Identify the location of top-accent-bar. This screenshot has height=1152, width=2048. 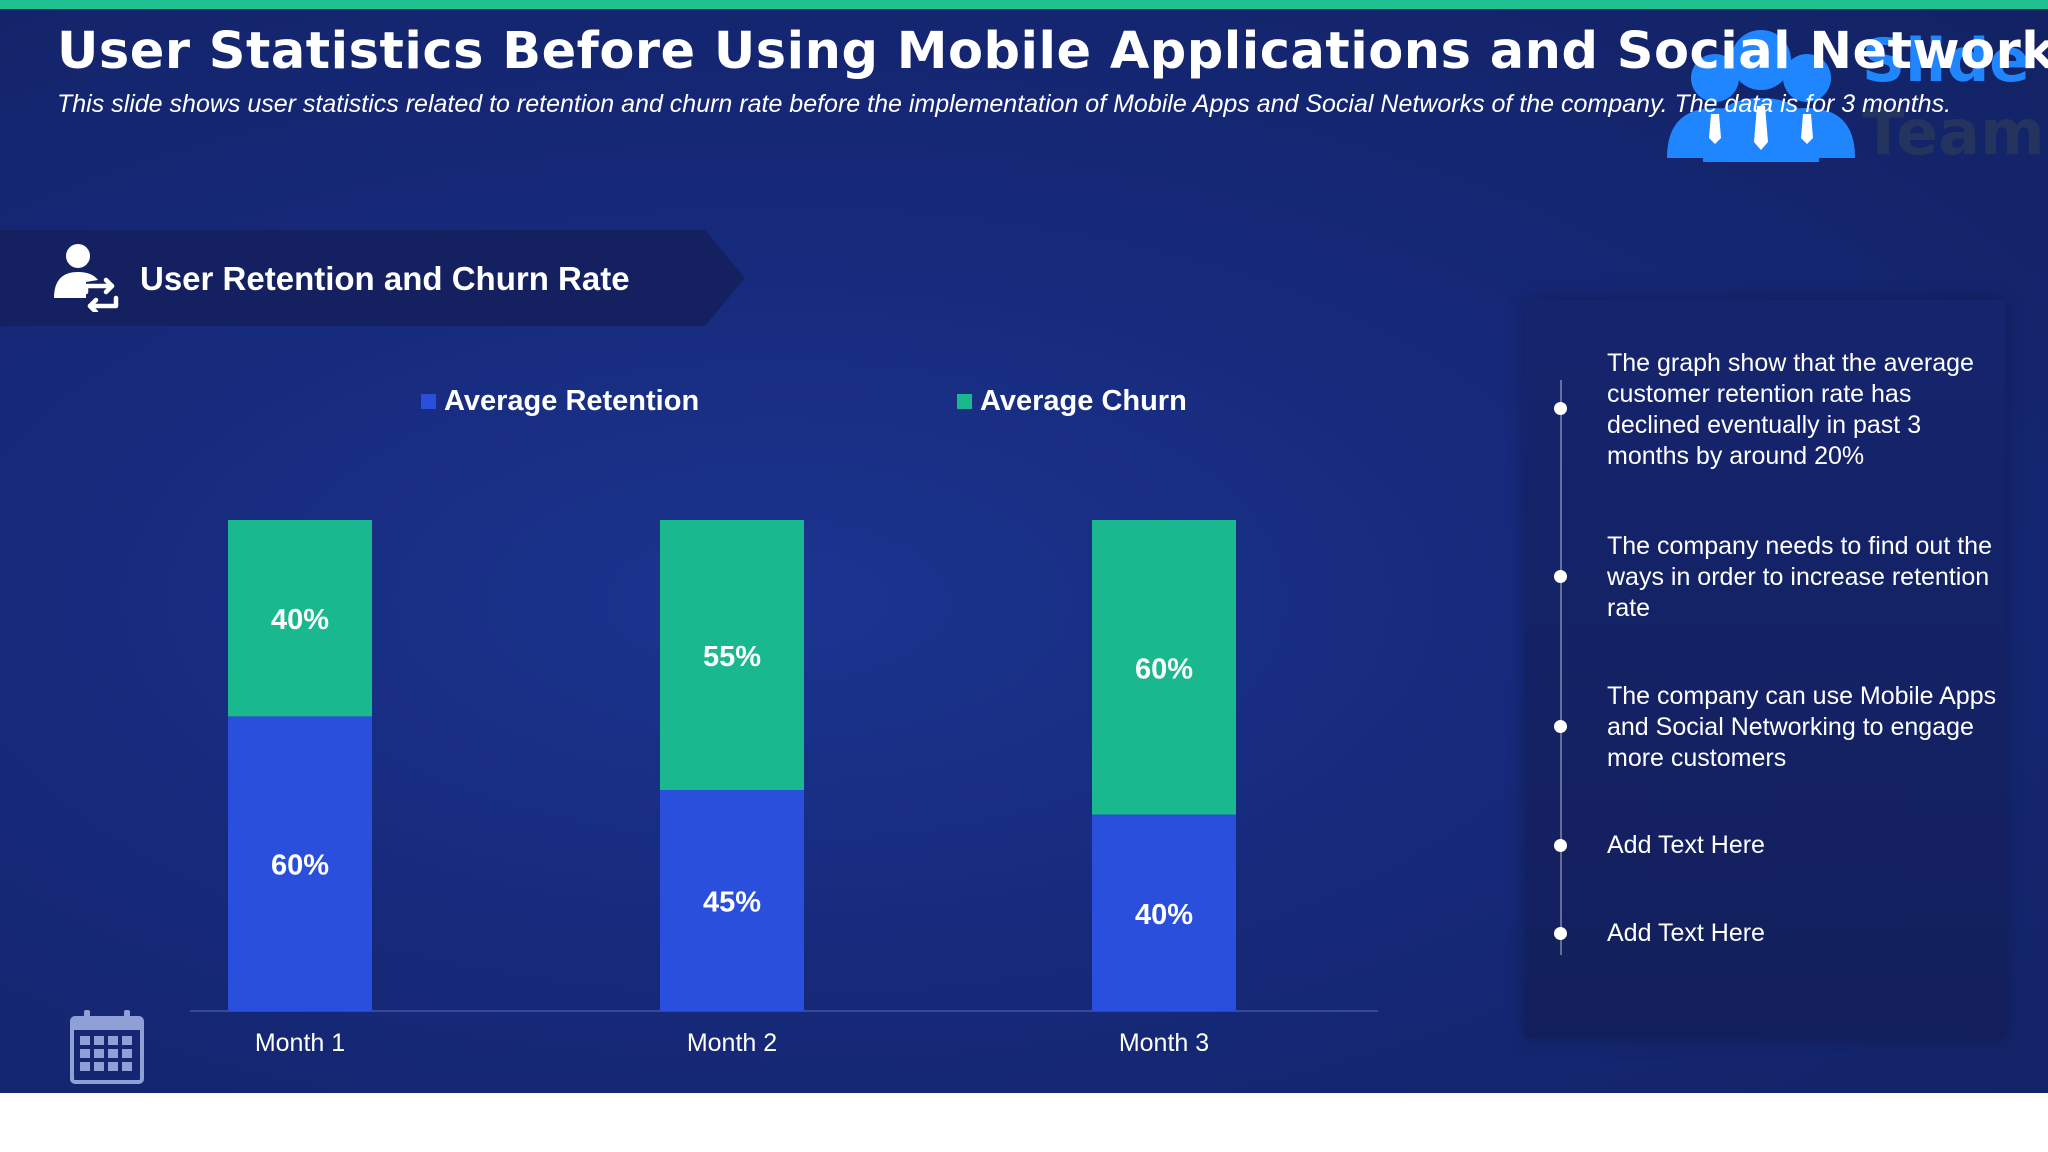
(1024, 4).